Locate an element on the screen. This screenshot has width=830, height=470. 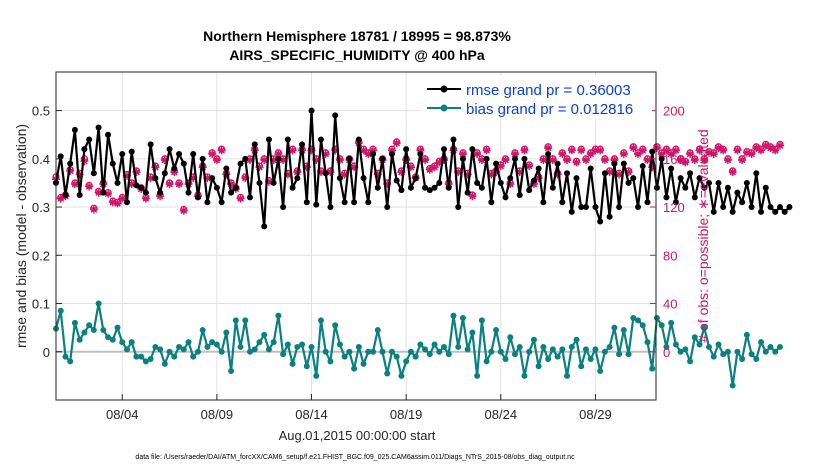
y-right-tick-label: 120 is located at coordinates (674, 207).